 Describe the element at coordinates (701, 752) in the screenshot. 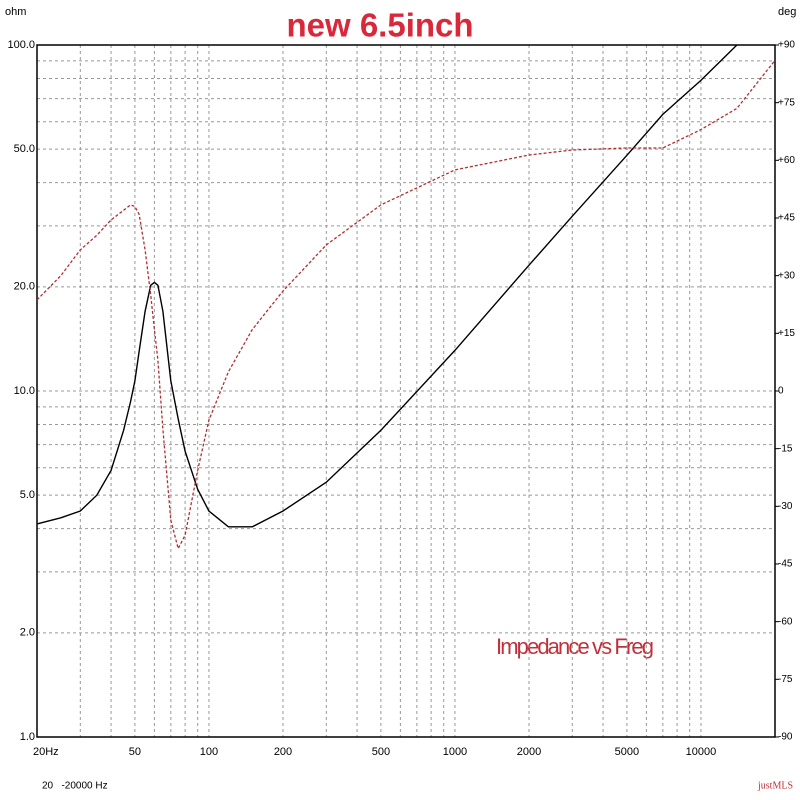

I see `x-tick-label: 10000` at that location.